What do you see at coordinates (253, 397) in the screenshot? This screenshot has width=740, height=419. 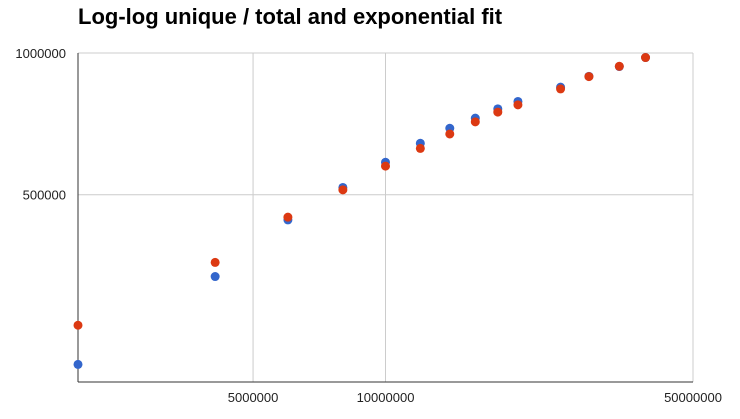 I see `x-tick-label: 5000000` at bounding box center [253, 397].